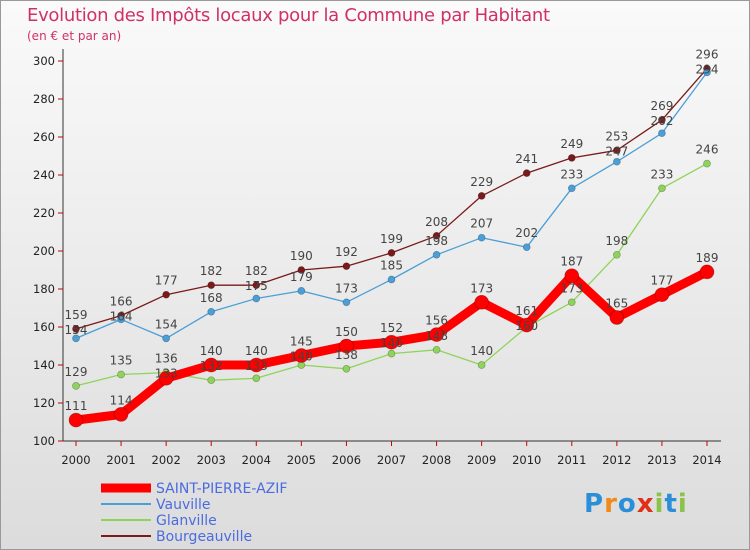 The height and width of the screenshot is (550, 750). I want to click on data-label: 253, so click(616, 136).